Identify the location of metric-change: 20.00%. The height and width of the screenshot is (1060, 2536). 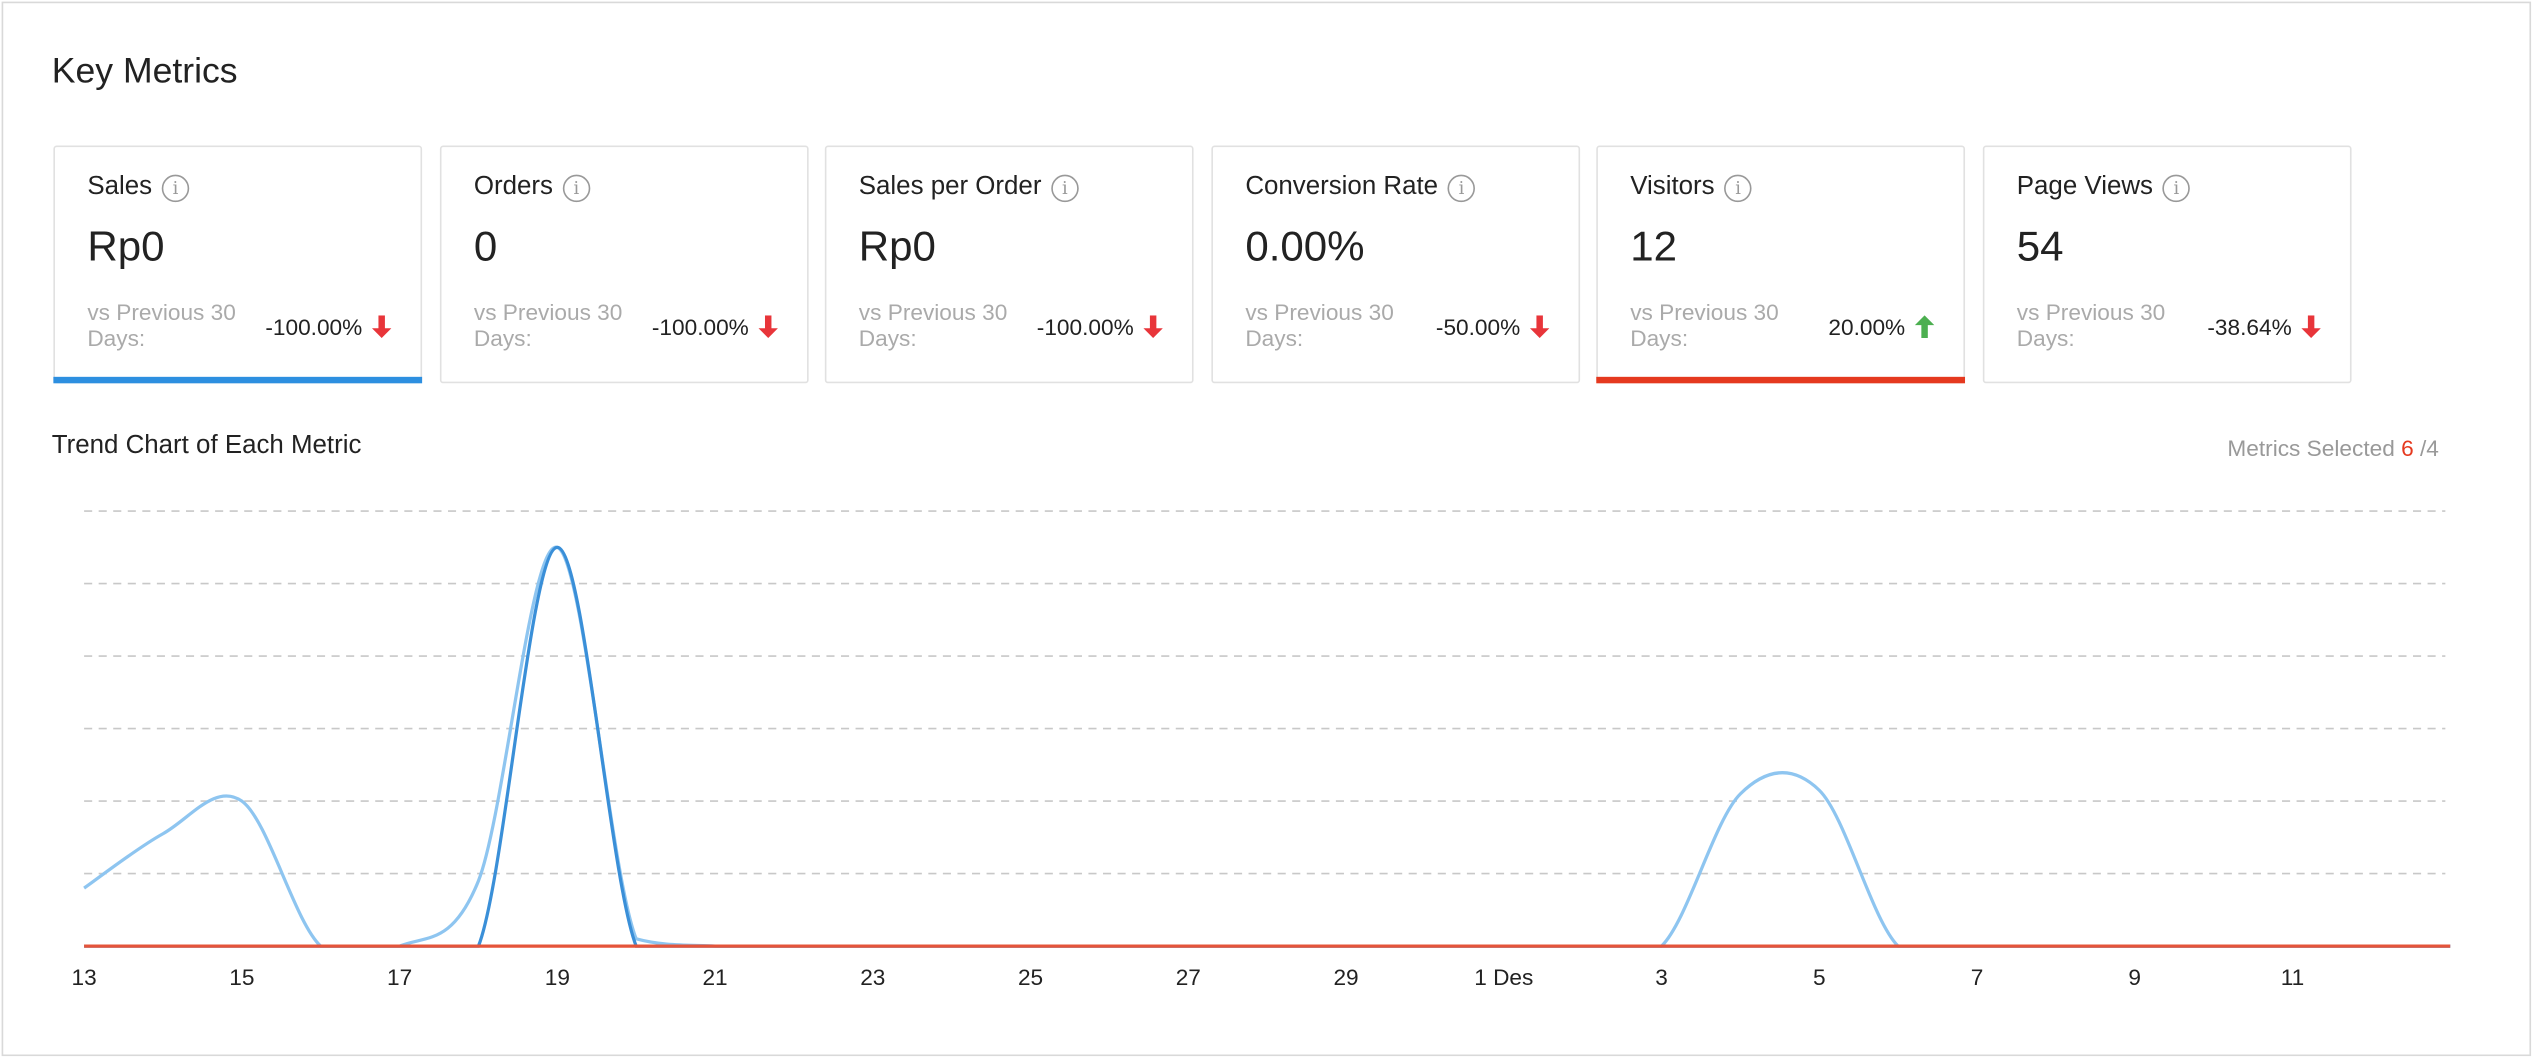
(1881, 326).